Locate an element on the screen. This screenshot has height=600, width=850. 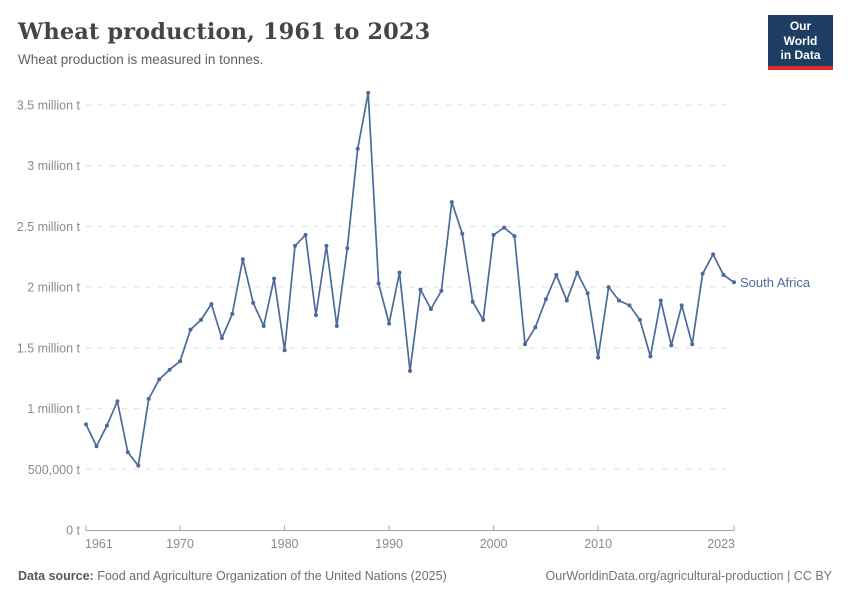
data-point-1985 is located at coordinates (336, 326).